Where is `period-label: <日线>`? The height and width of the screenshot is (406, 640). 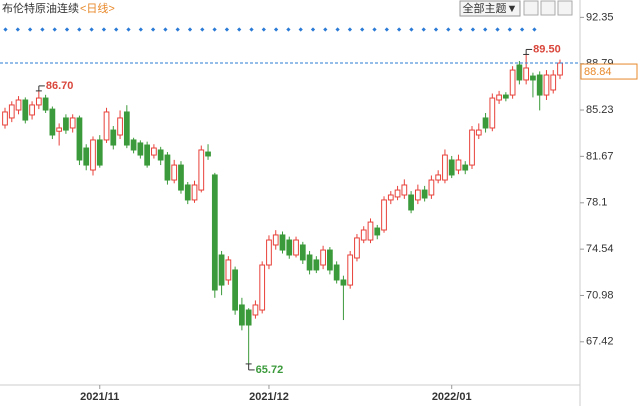
period-label: <日线> is located at coordinates (97, 8).